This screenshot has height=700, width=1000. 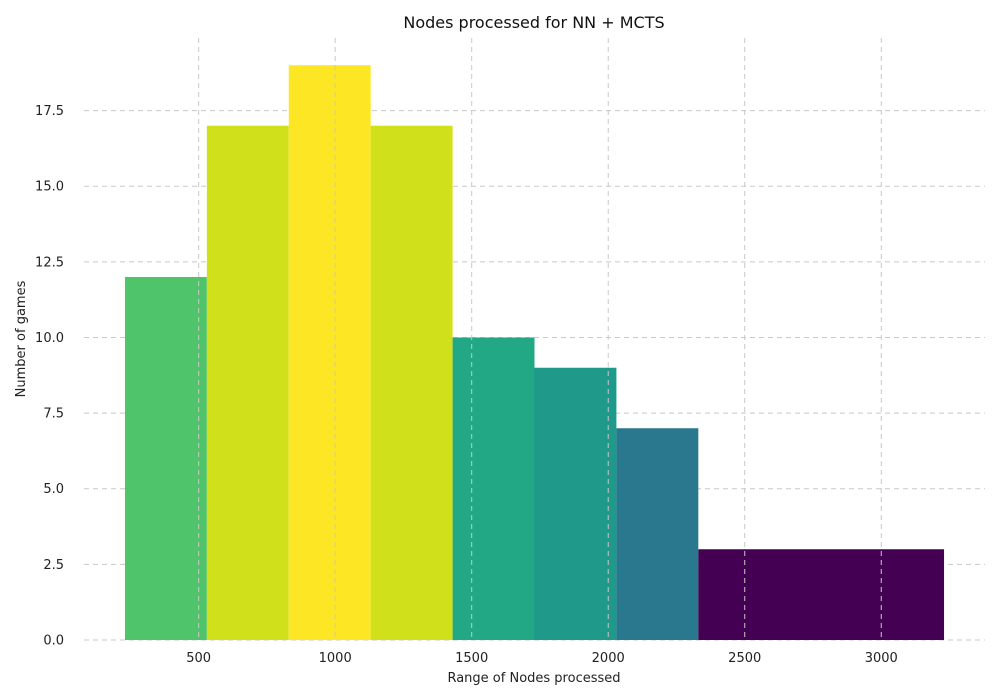 What do you see at coordinates (53, 489) in the screenshot?
I see `y-tick-label: 5.0` at bounding box center [53, 489].